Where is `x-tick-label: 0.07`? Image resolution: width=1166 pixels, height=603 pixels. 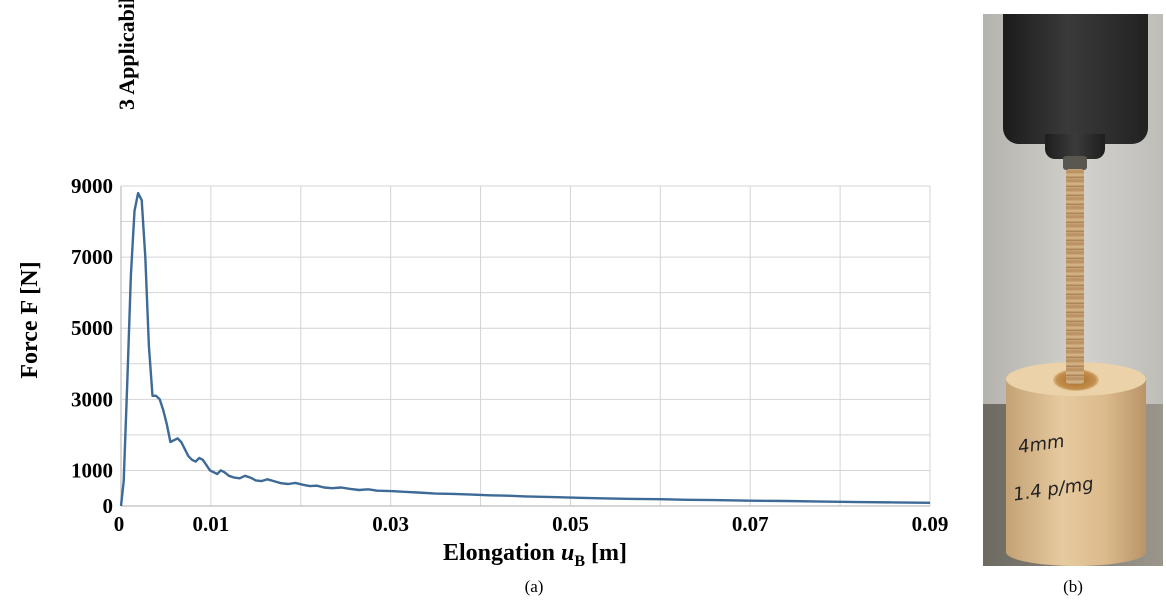
x-tick-label: 0.07 is located at coordinates (750, 524).